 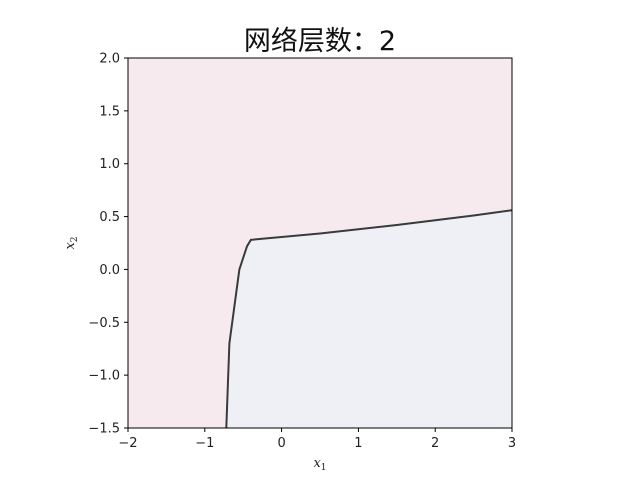 I want to click on x-tick-label: 1, so click(x=358, y=443).